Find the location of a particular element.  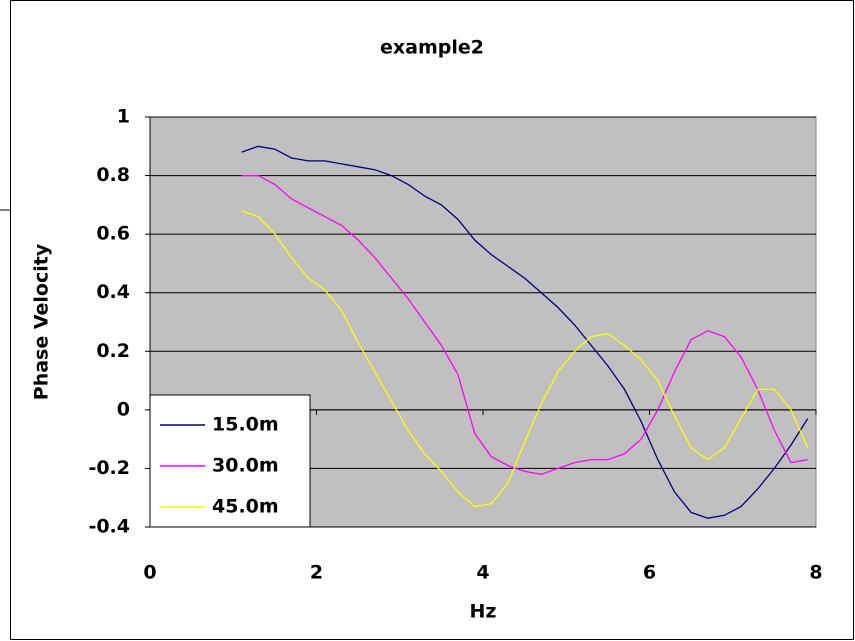

x-axis-label: Hz is located at coordinates (483, 612).